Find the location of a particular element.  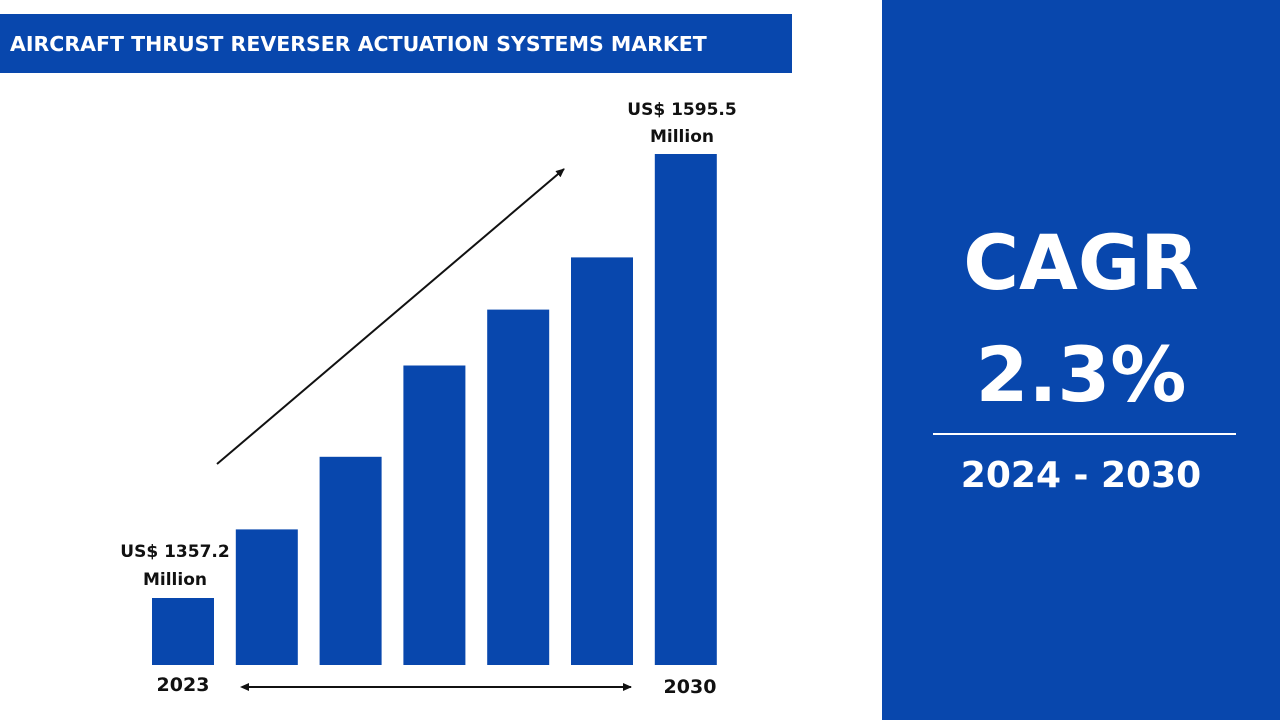

first-value-label-line2: Million is located at coordinates (175, 580).